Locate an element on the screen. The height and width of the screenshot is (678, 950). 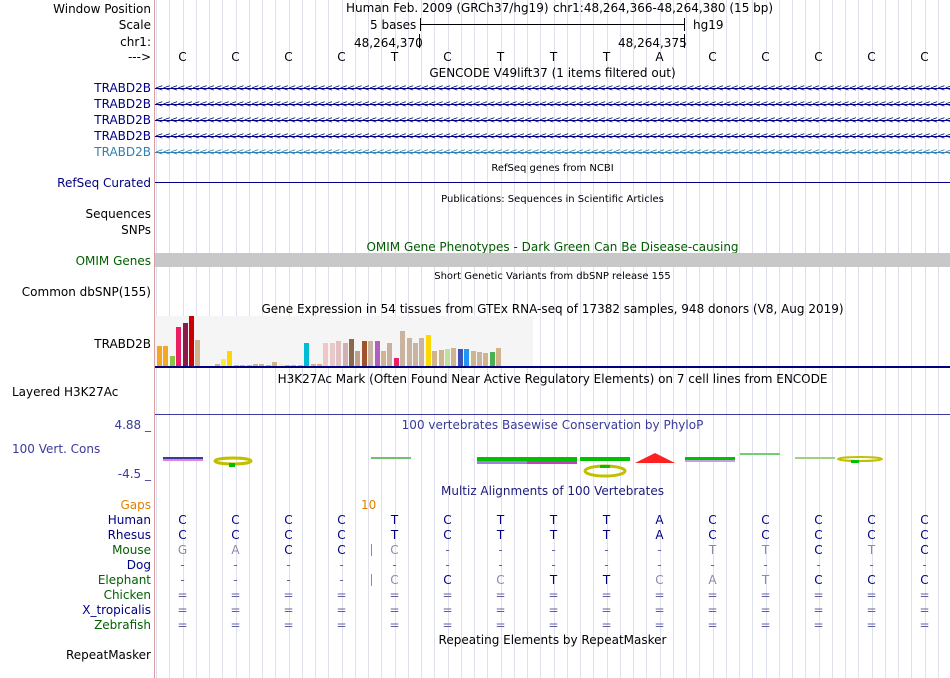
chrom-label: chr1: is located at coordinates (135, 42).